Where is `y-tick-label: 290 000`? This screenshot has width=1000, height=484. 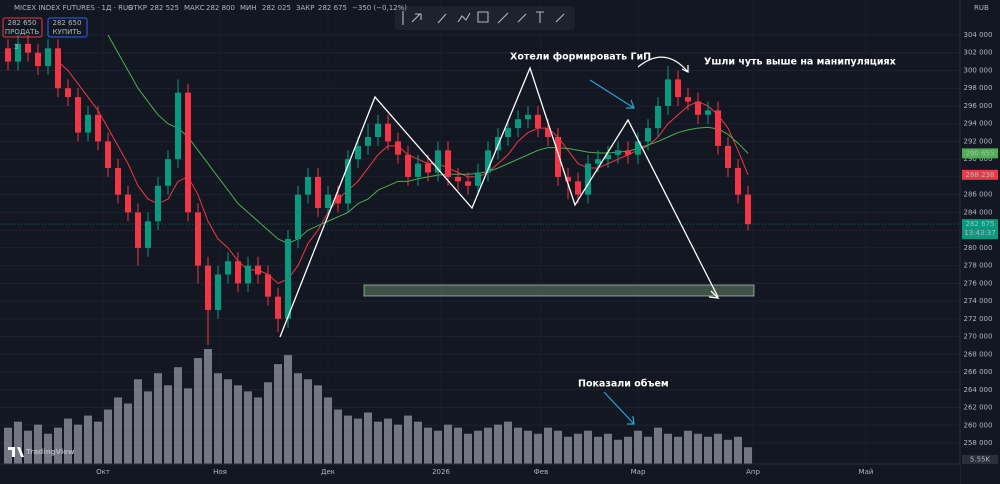
y-tick-label: 290 000 is located at coordinates (978, 159).